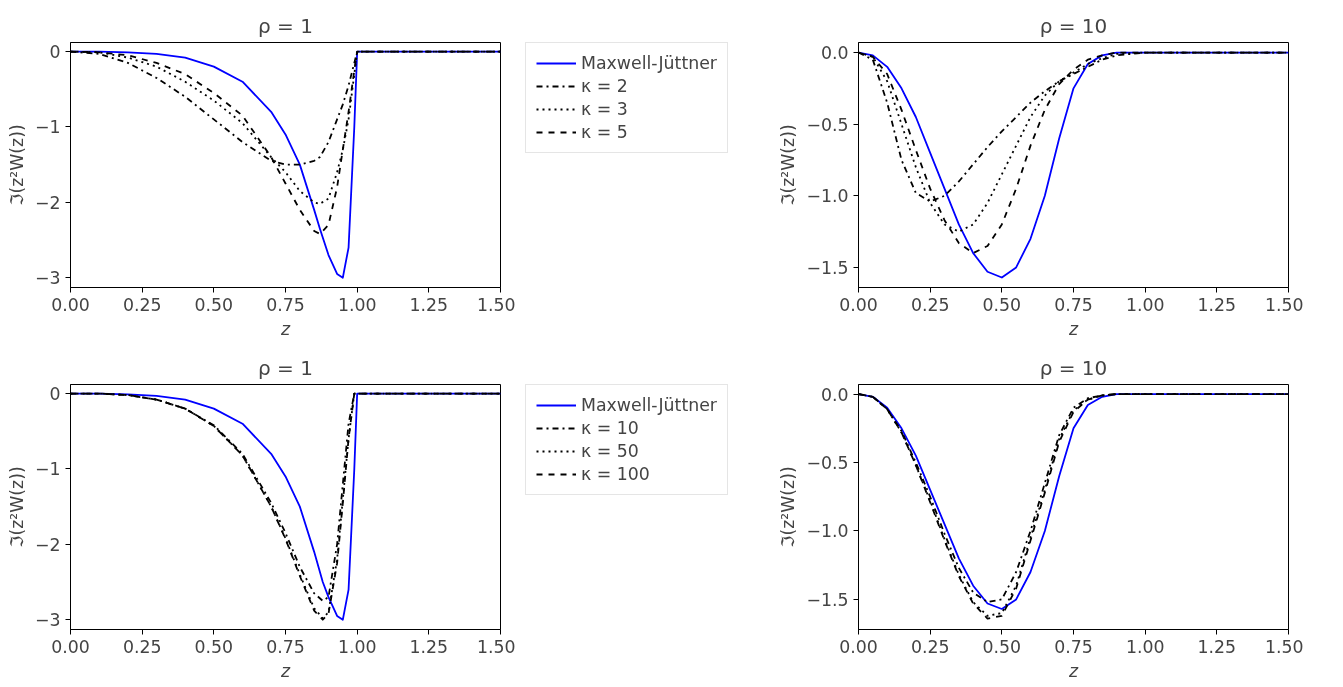 The width and height of the screenshot is (1343, 687). Describe the element at coordinates (610, 428) in the screenshot. I see `legend-label: κ = 10` at that location.